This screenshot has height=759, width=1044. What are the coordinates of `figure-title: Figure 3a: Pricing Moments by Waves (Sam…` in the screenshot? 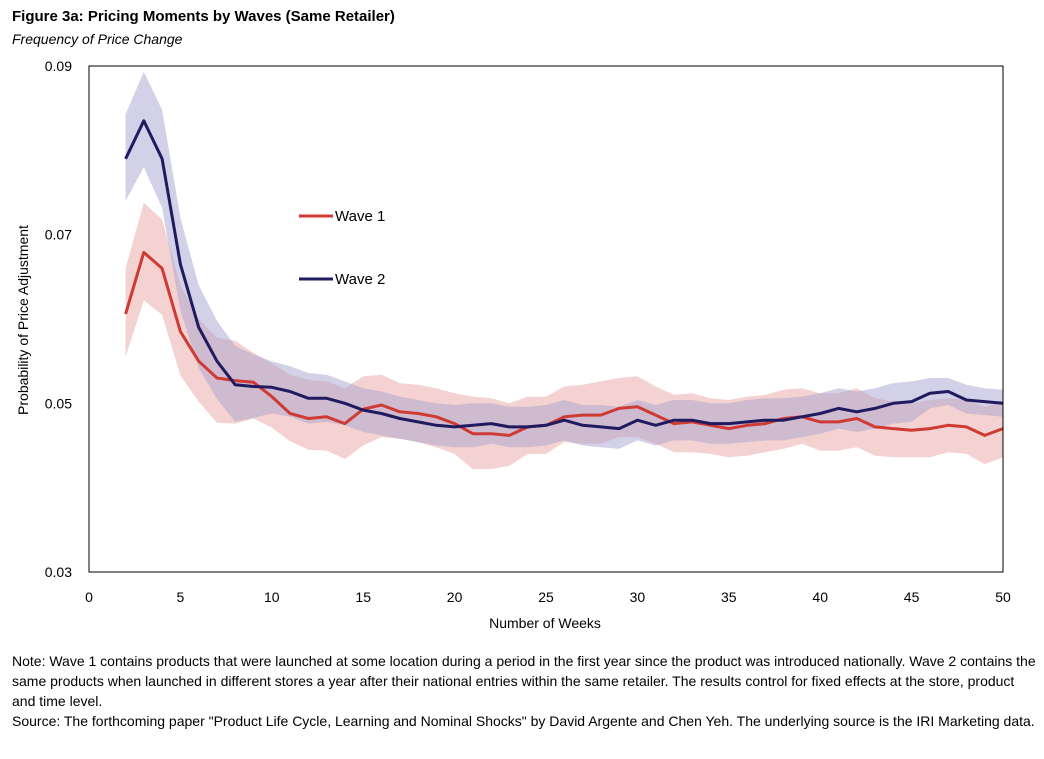 It's located at (203, 16).